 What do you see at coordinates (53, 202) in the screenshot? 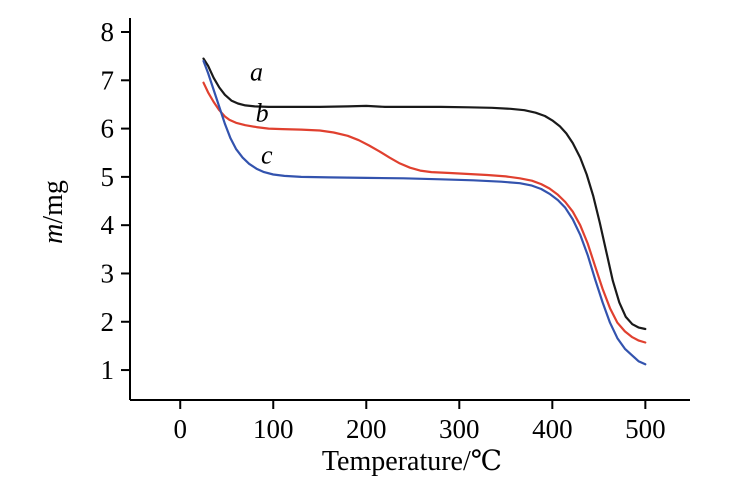
I see `y-axis-title-unit-part: /mg` at bounding box center [53, 202].